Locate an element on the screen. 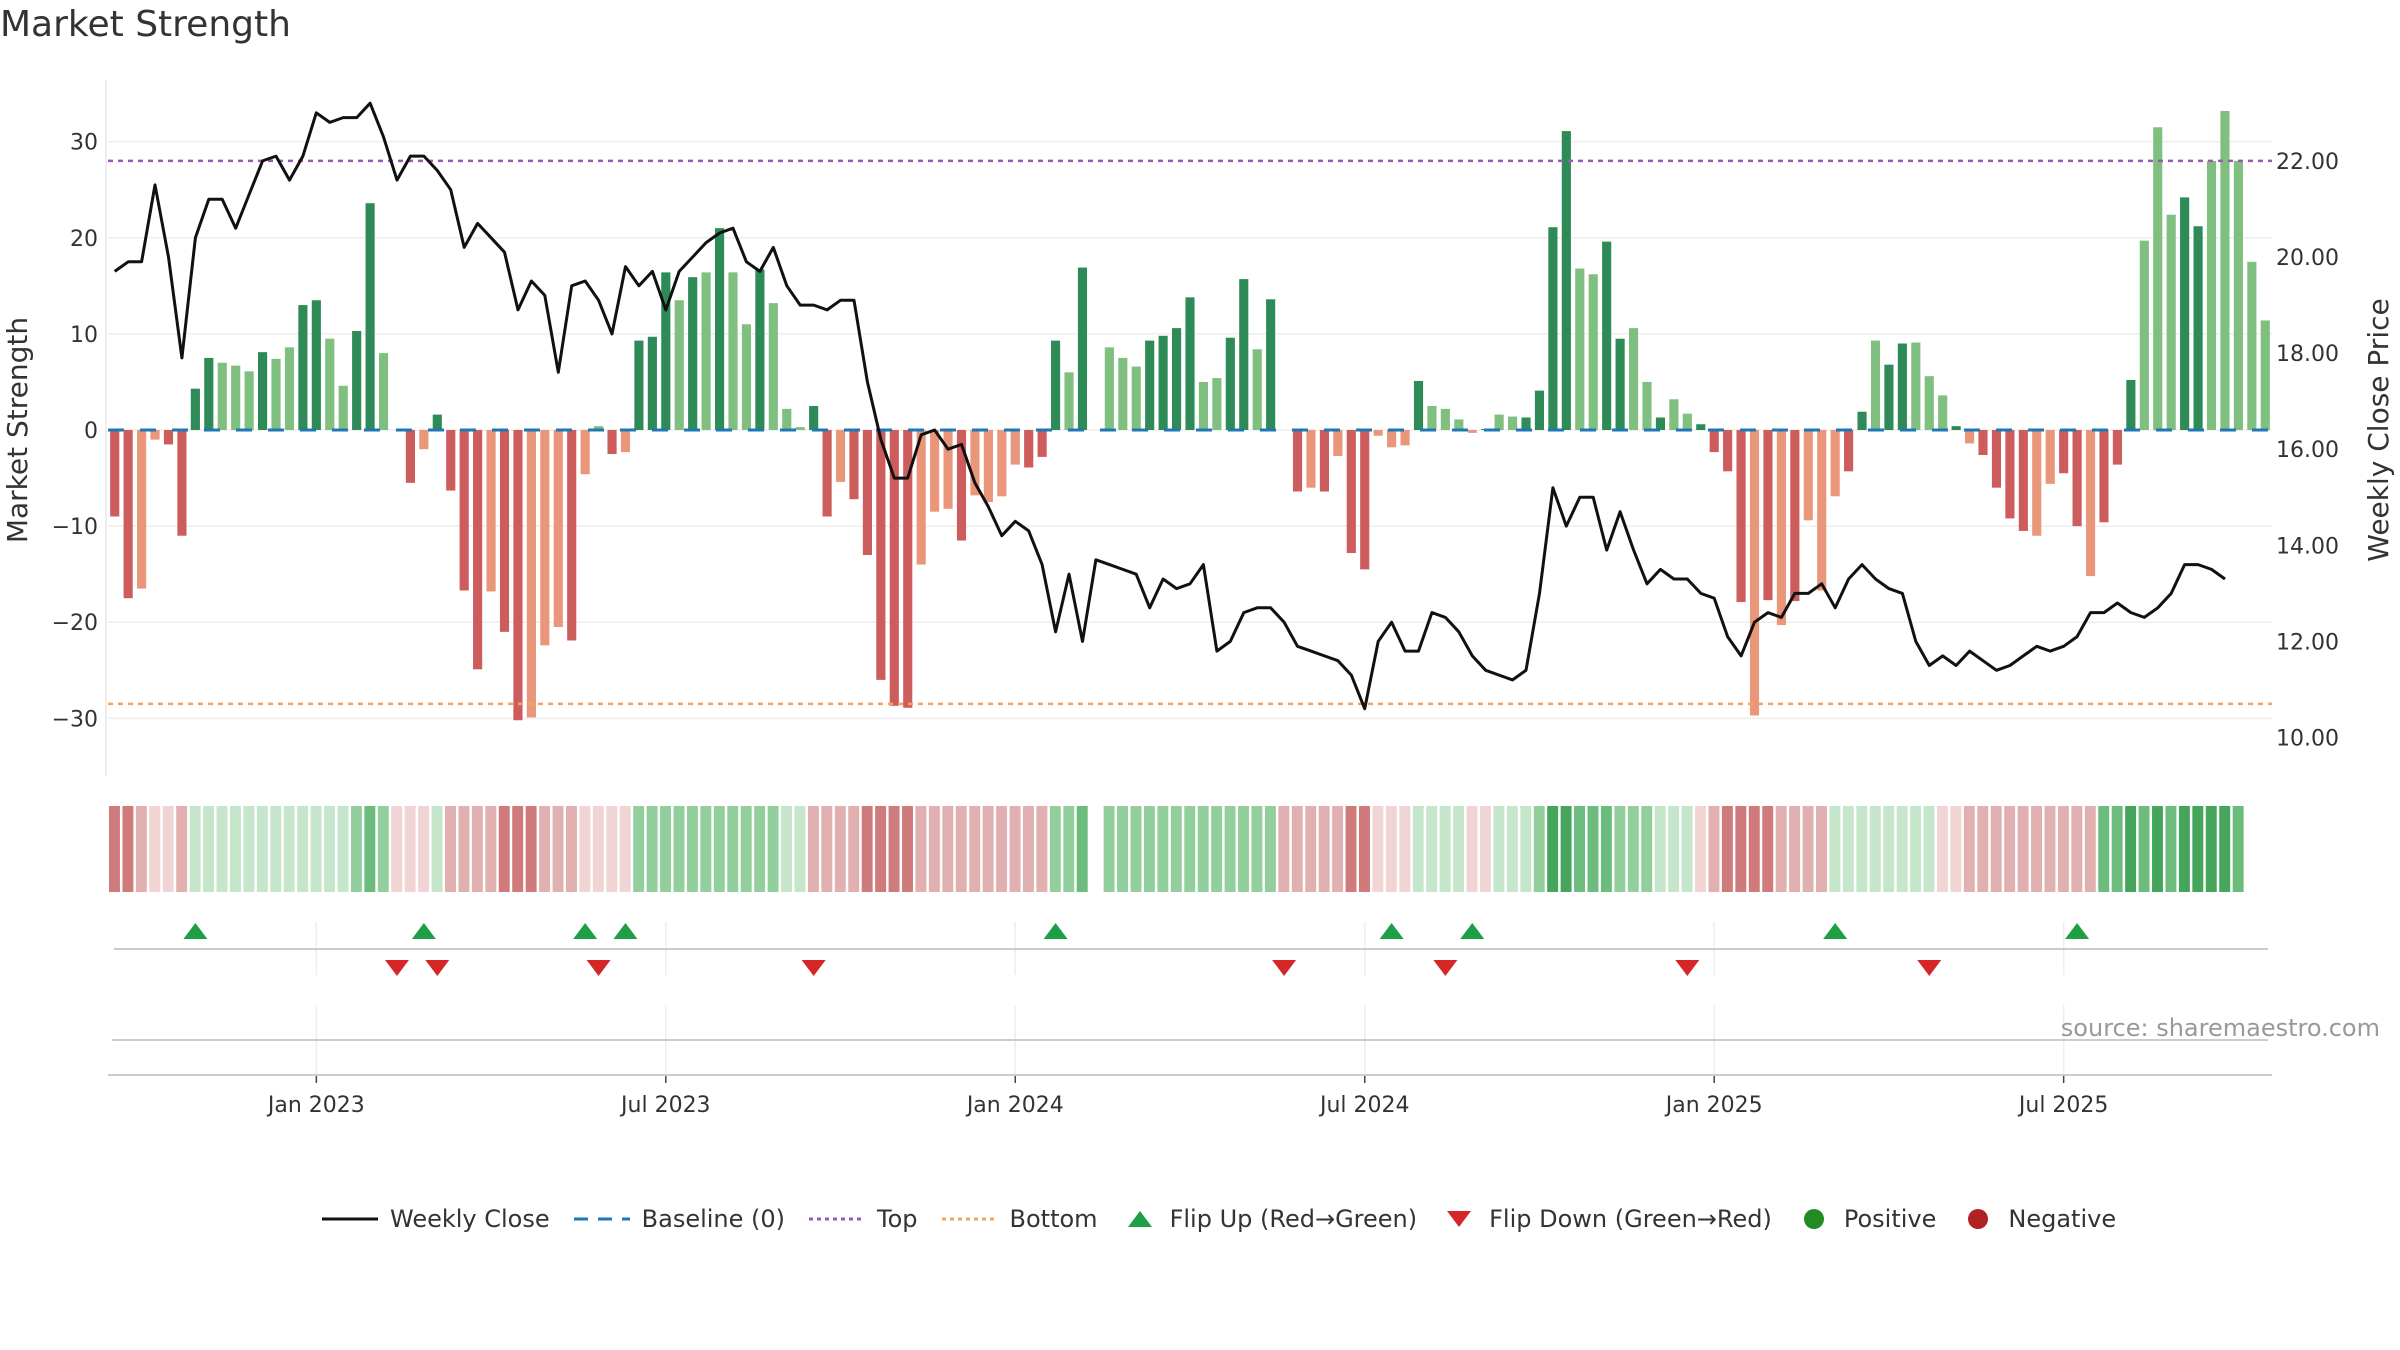  legend-flip-down: Flip Down (Green→Red) is located at coordinates (1605, 1219).